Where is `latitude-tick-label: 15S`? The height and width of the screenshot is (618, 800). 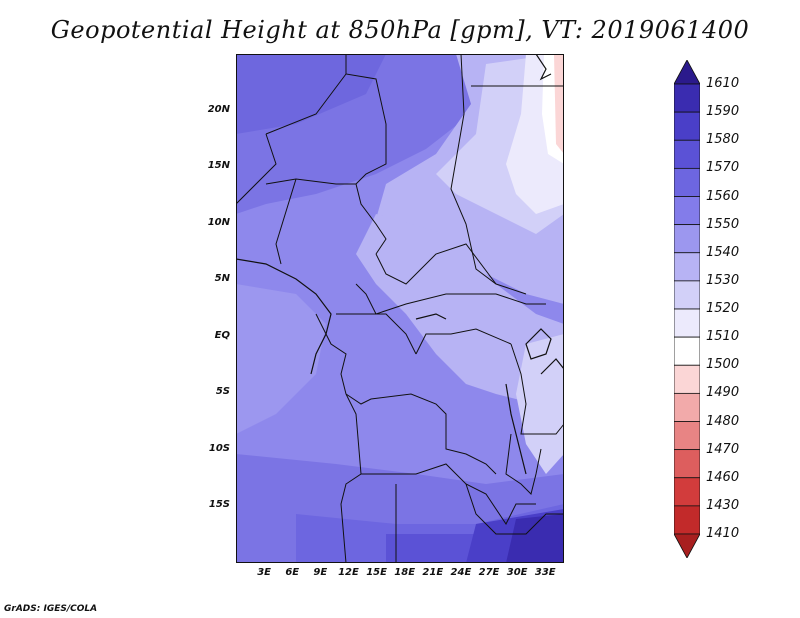
latitude-tick-label: 15S is located at coordinates (219, 505).